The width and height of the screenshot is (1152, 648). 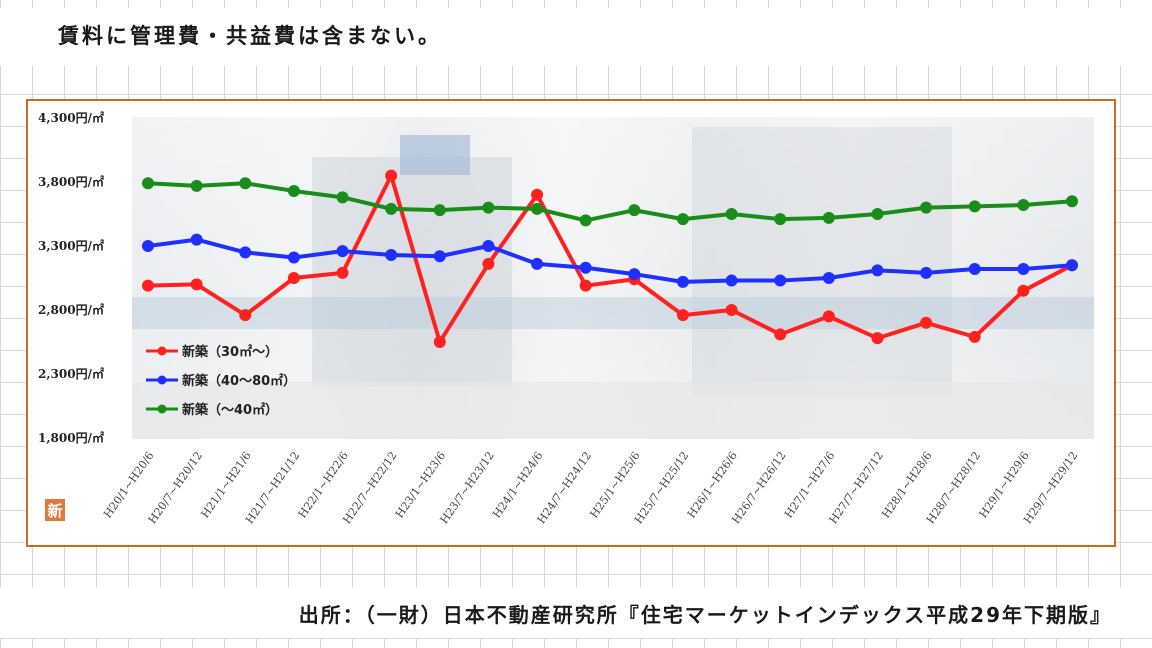 I want to click on y-tick-label: 3,300円/㎡, so click(x=71, y=245).